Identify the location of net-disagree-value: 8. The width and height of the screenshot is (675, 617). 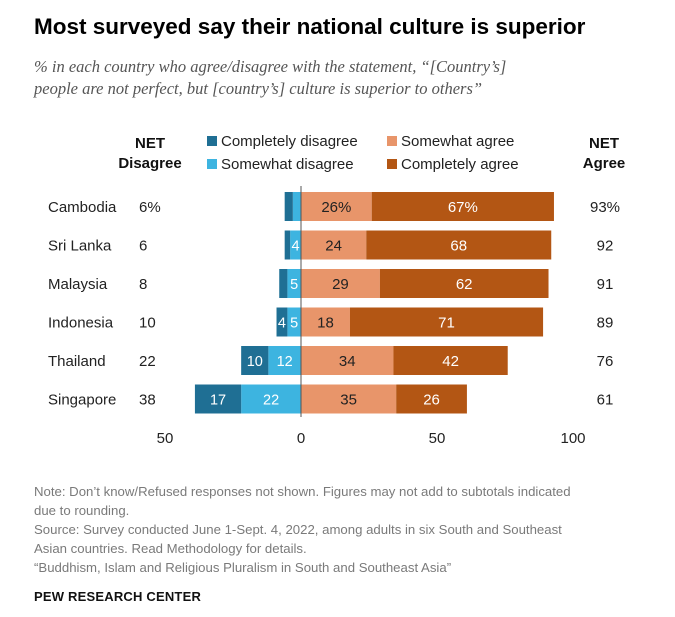
(143, 284).